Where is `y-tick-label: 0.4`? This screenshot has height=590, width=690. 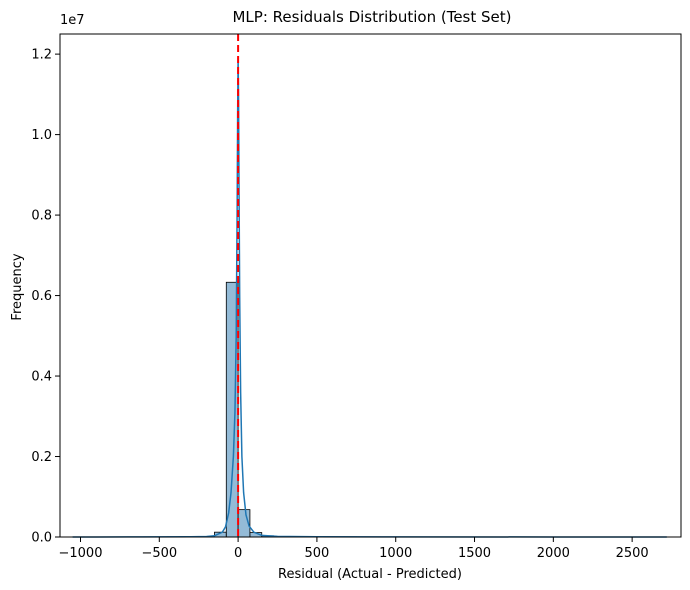
y-tick-label: 0.4 is located at coordinates (41, 377).